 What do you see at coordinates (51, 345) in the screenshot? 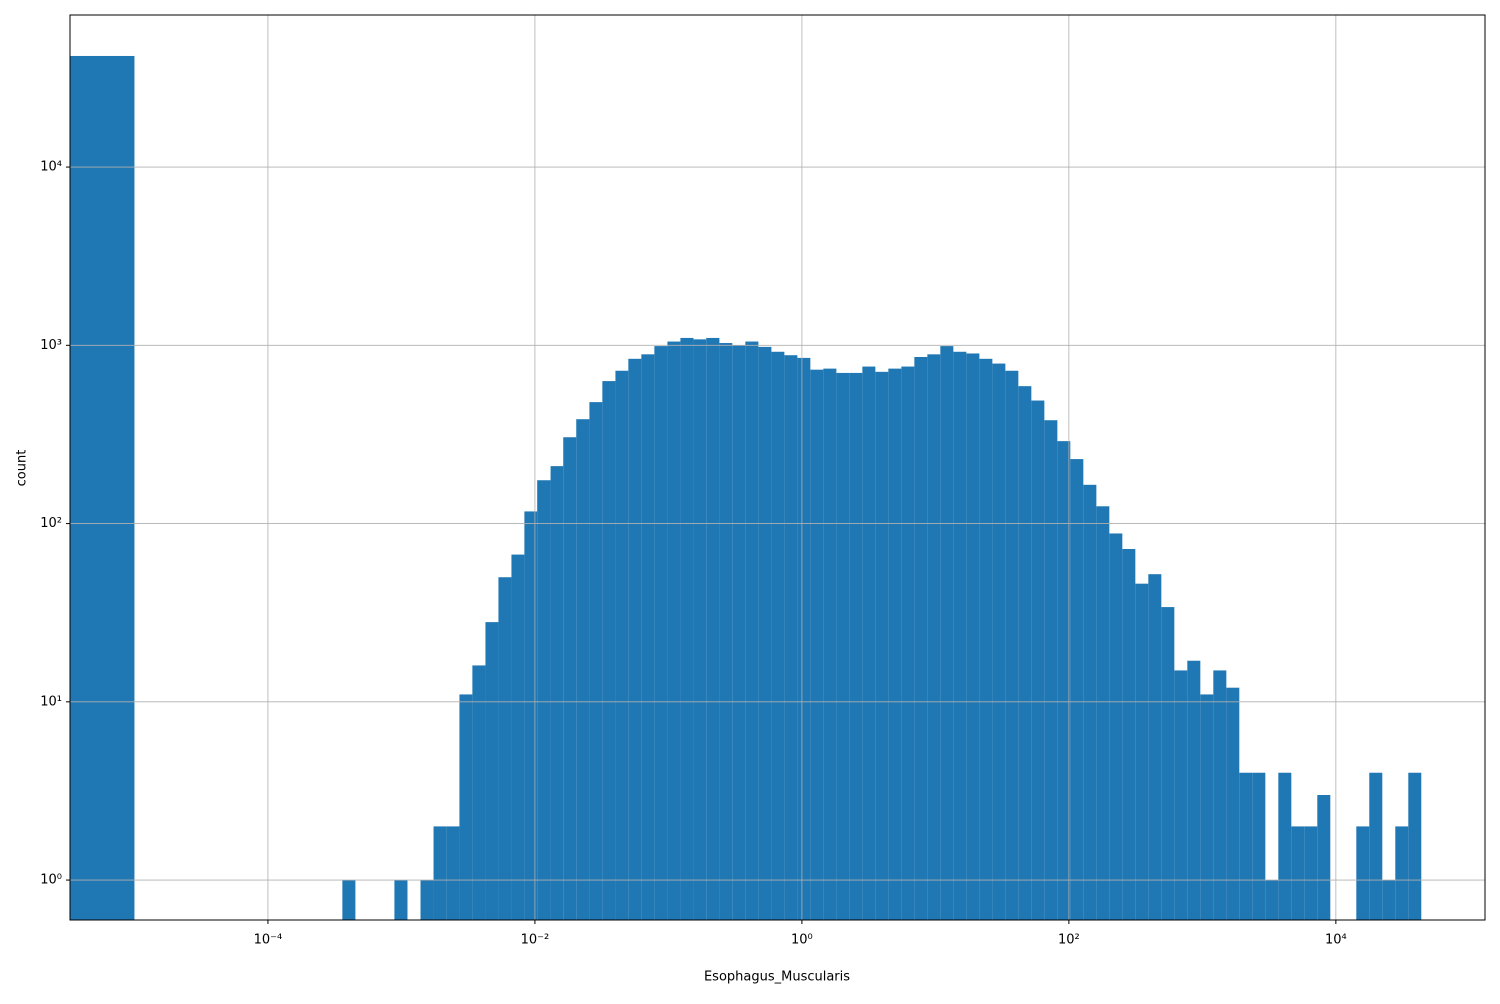
I see `y-tick-label: 10³` at bounding box center [51, 345].